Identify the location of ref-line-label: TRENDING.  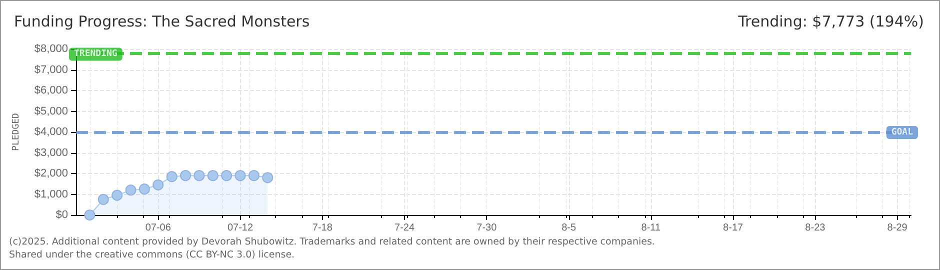
(96, 54).